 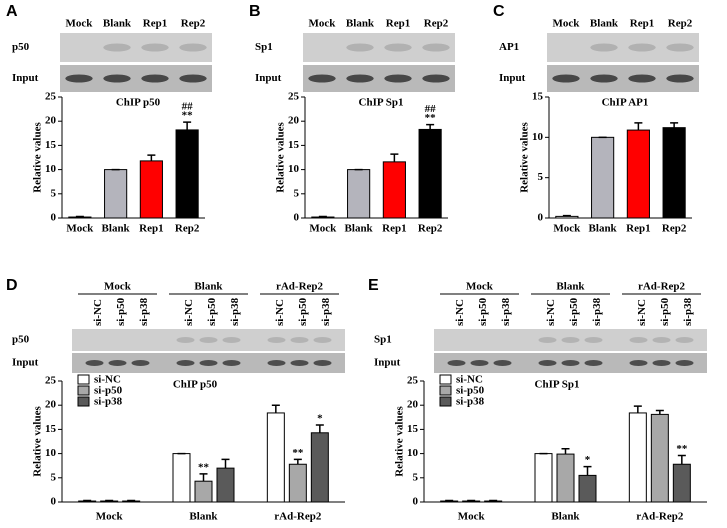 What do you see at coordinates (373, 285) in the screenshot?
I see `panel-letter: E` at bounding box center [373, 285].